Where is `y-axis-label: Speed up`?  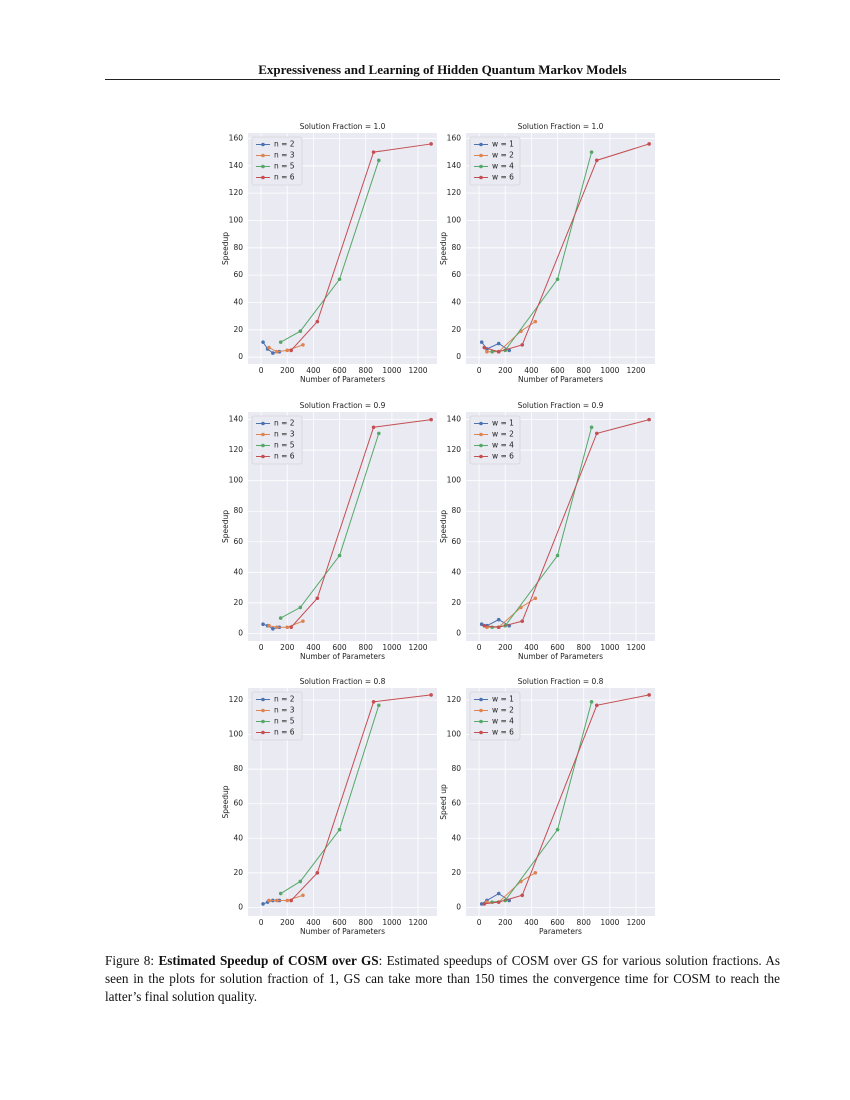 y-axis-label: Speed up is located at coordinates (443, 802).